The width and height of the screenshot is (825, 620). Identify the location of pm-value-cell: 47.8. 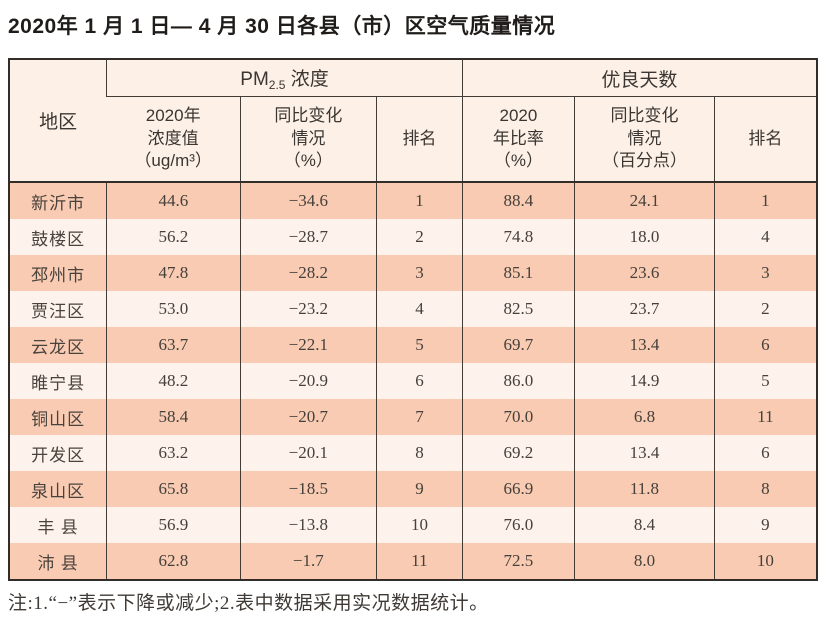
(173, 273).